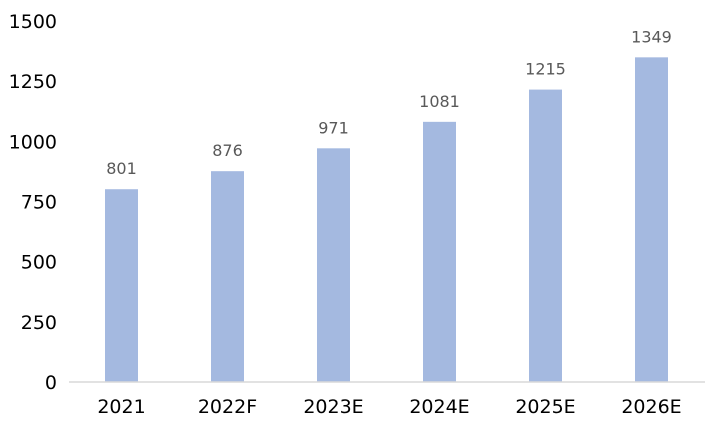 The image size is (720, 436). What do you see at coordinates (545, 235) in the screenshot?
I see `bar-2025E` at bounding box center [545, 235].